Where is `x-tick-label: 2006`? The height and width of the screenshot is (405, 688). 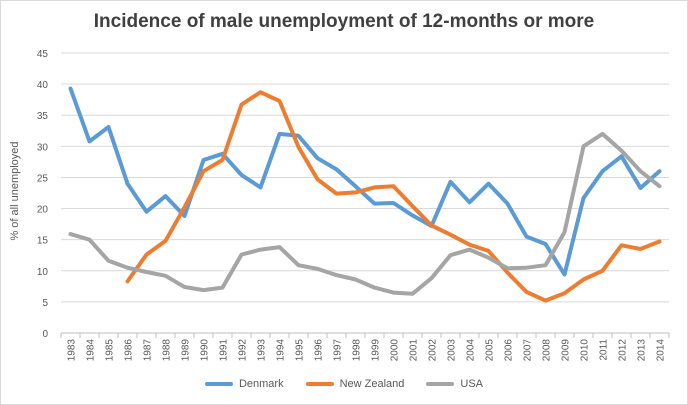
x-tick-label: 2006 is located at coordinates (509, 350).